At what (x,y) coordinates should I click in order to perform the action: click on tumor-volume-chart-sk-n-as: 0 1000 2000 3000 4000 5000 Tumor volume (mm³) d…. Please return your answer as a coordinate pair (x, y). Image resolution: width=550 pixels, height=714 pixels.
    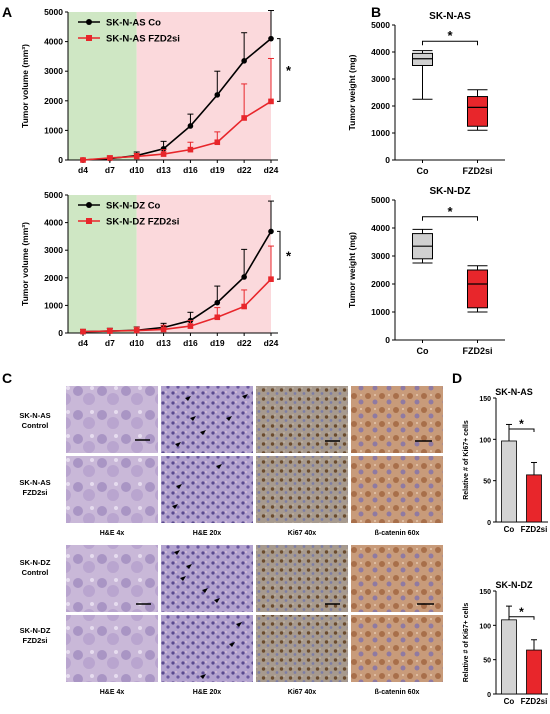
    Looking at the image, I should click on (156, 91).